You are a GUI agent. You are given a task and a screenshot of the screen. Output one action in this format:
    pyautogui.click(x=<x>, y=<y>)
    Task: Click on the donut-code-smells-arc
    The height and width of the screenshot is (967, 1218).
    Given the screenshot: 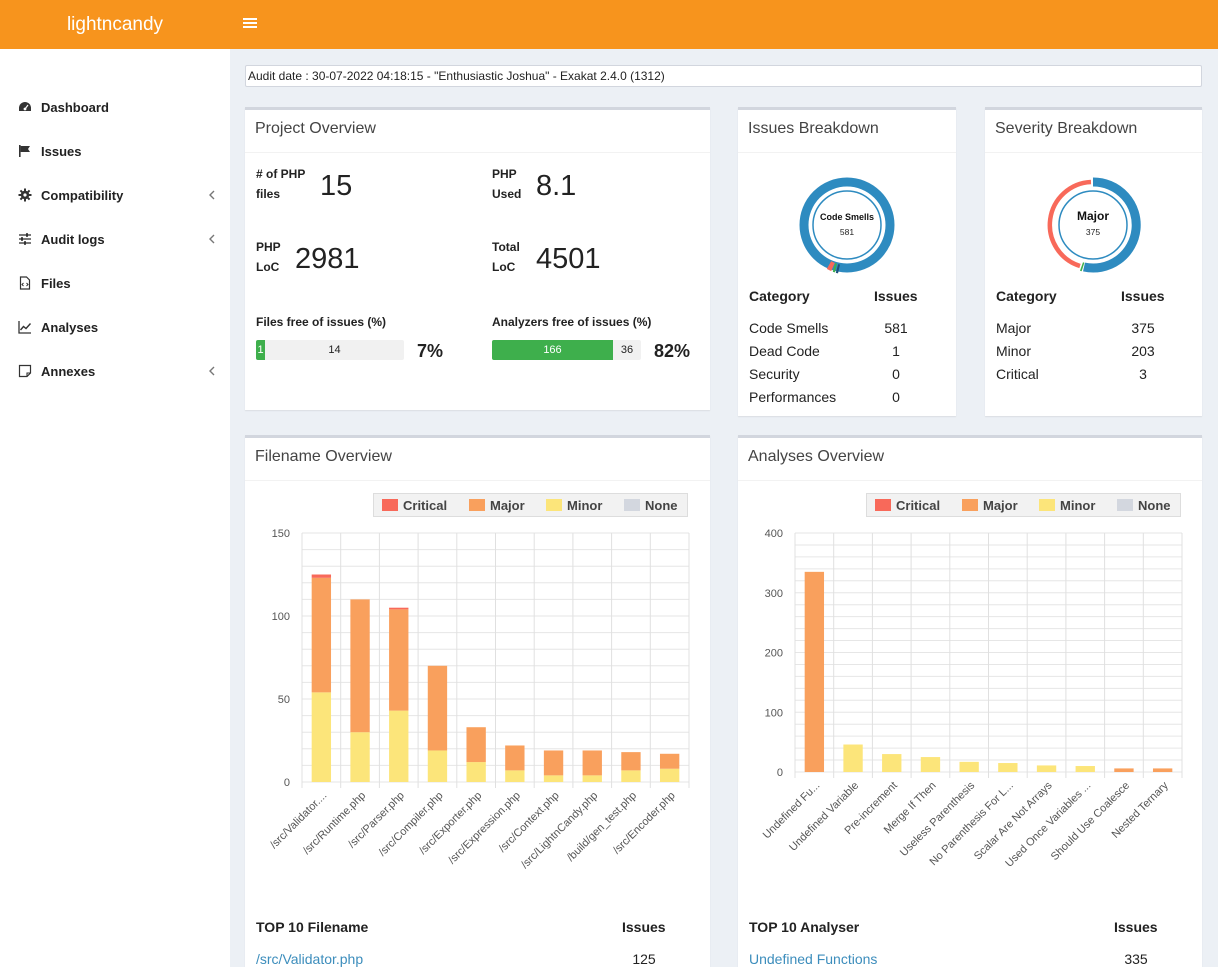 What is the action you would take?
    pyautogui.click(x=847, y=225)
    